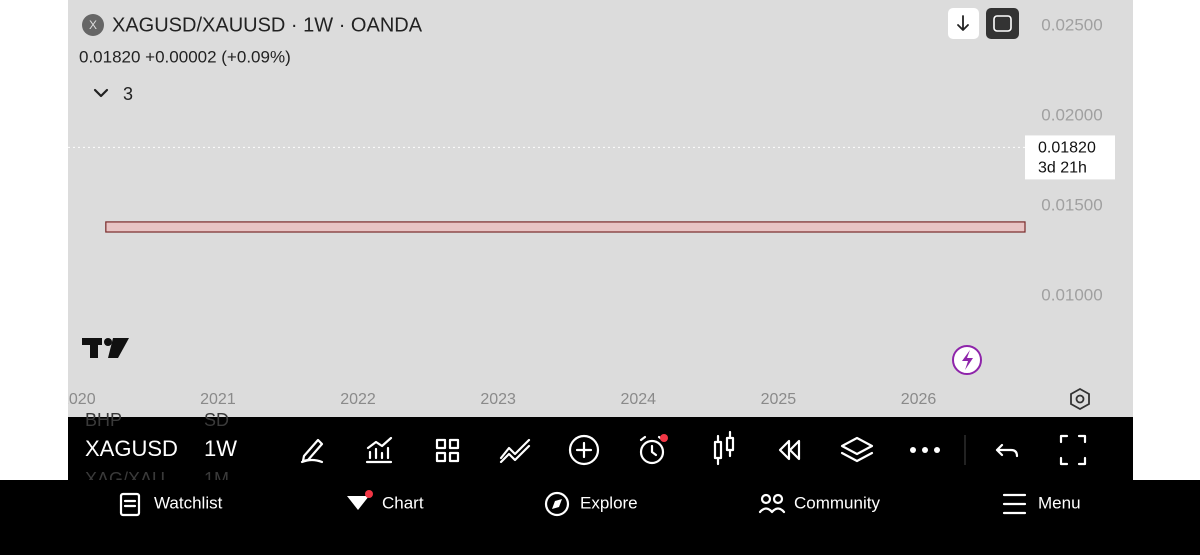 This screenshot has height=560, width=1200. I want to click on nav-item: Explore, so click(609, 502).